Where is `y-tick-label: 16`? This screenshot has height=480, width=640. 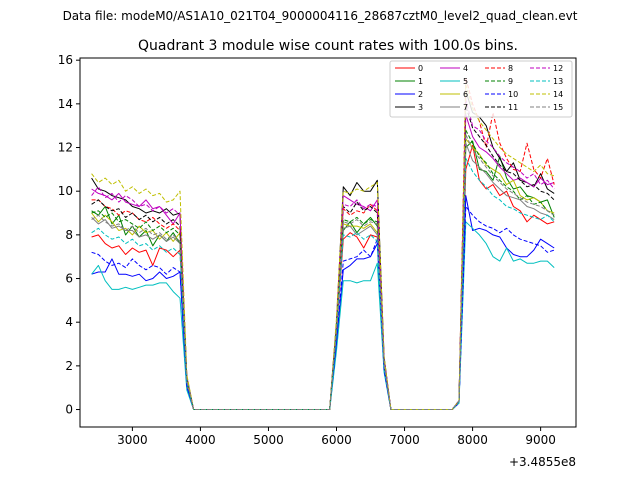 y-tick-label: 16 is located at coordinates (65, 60).